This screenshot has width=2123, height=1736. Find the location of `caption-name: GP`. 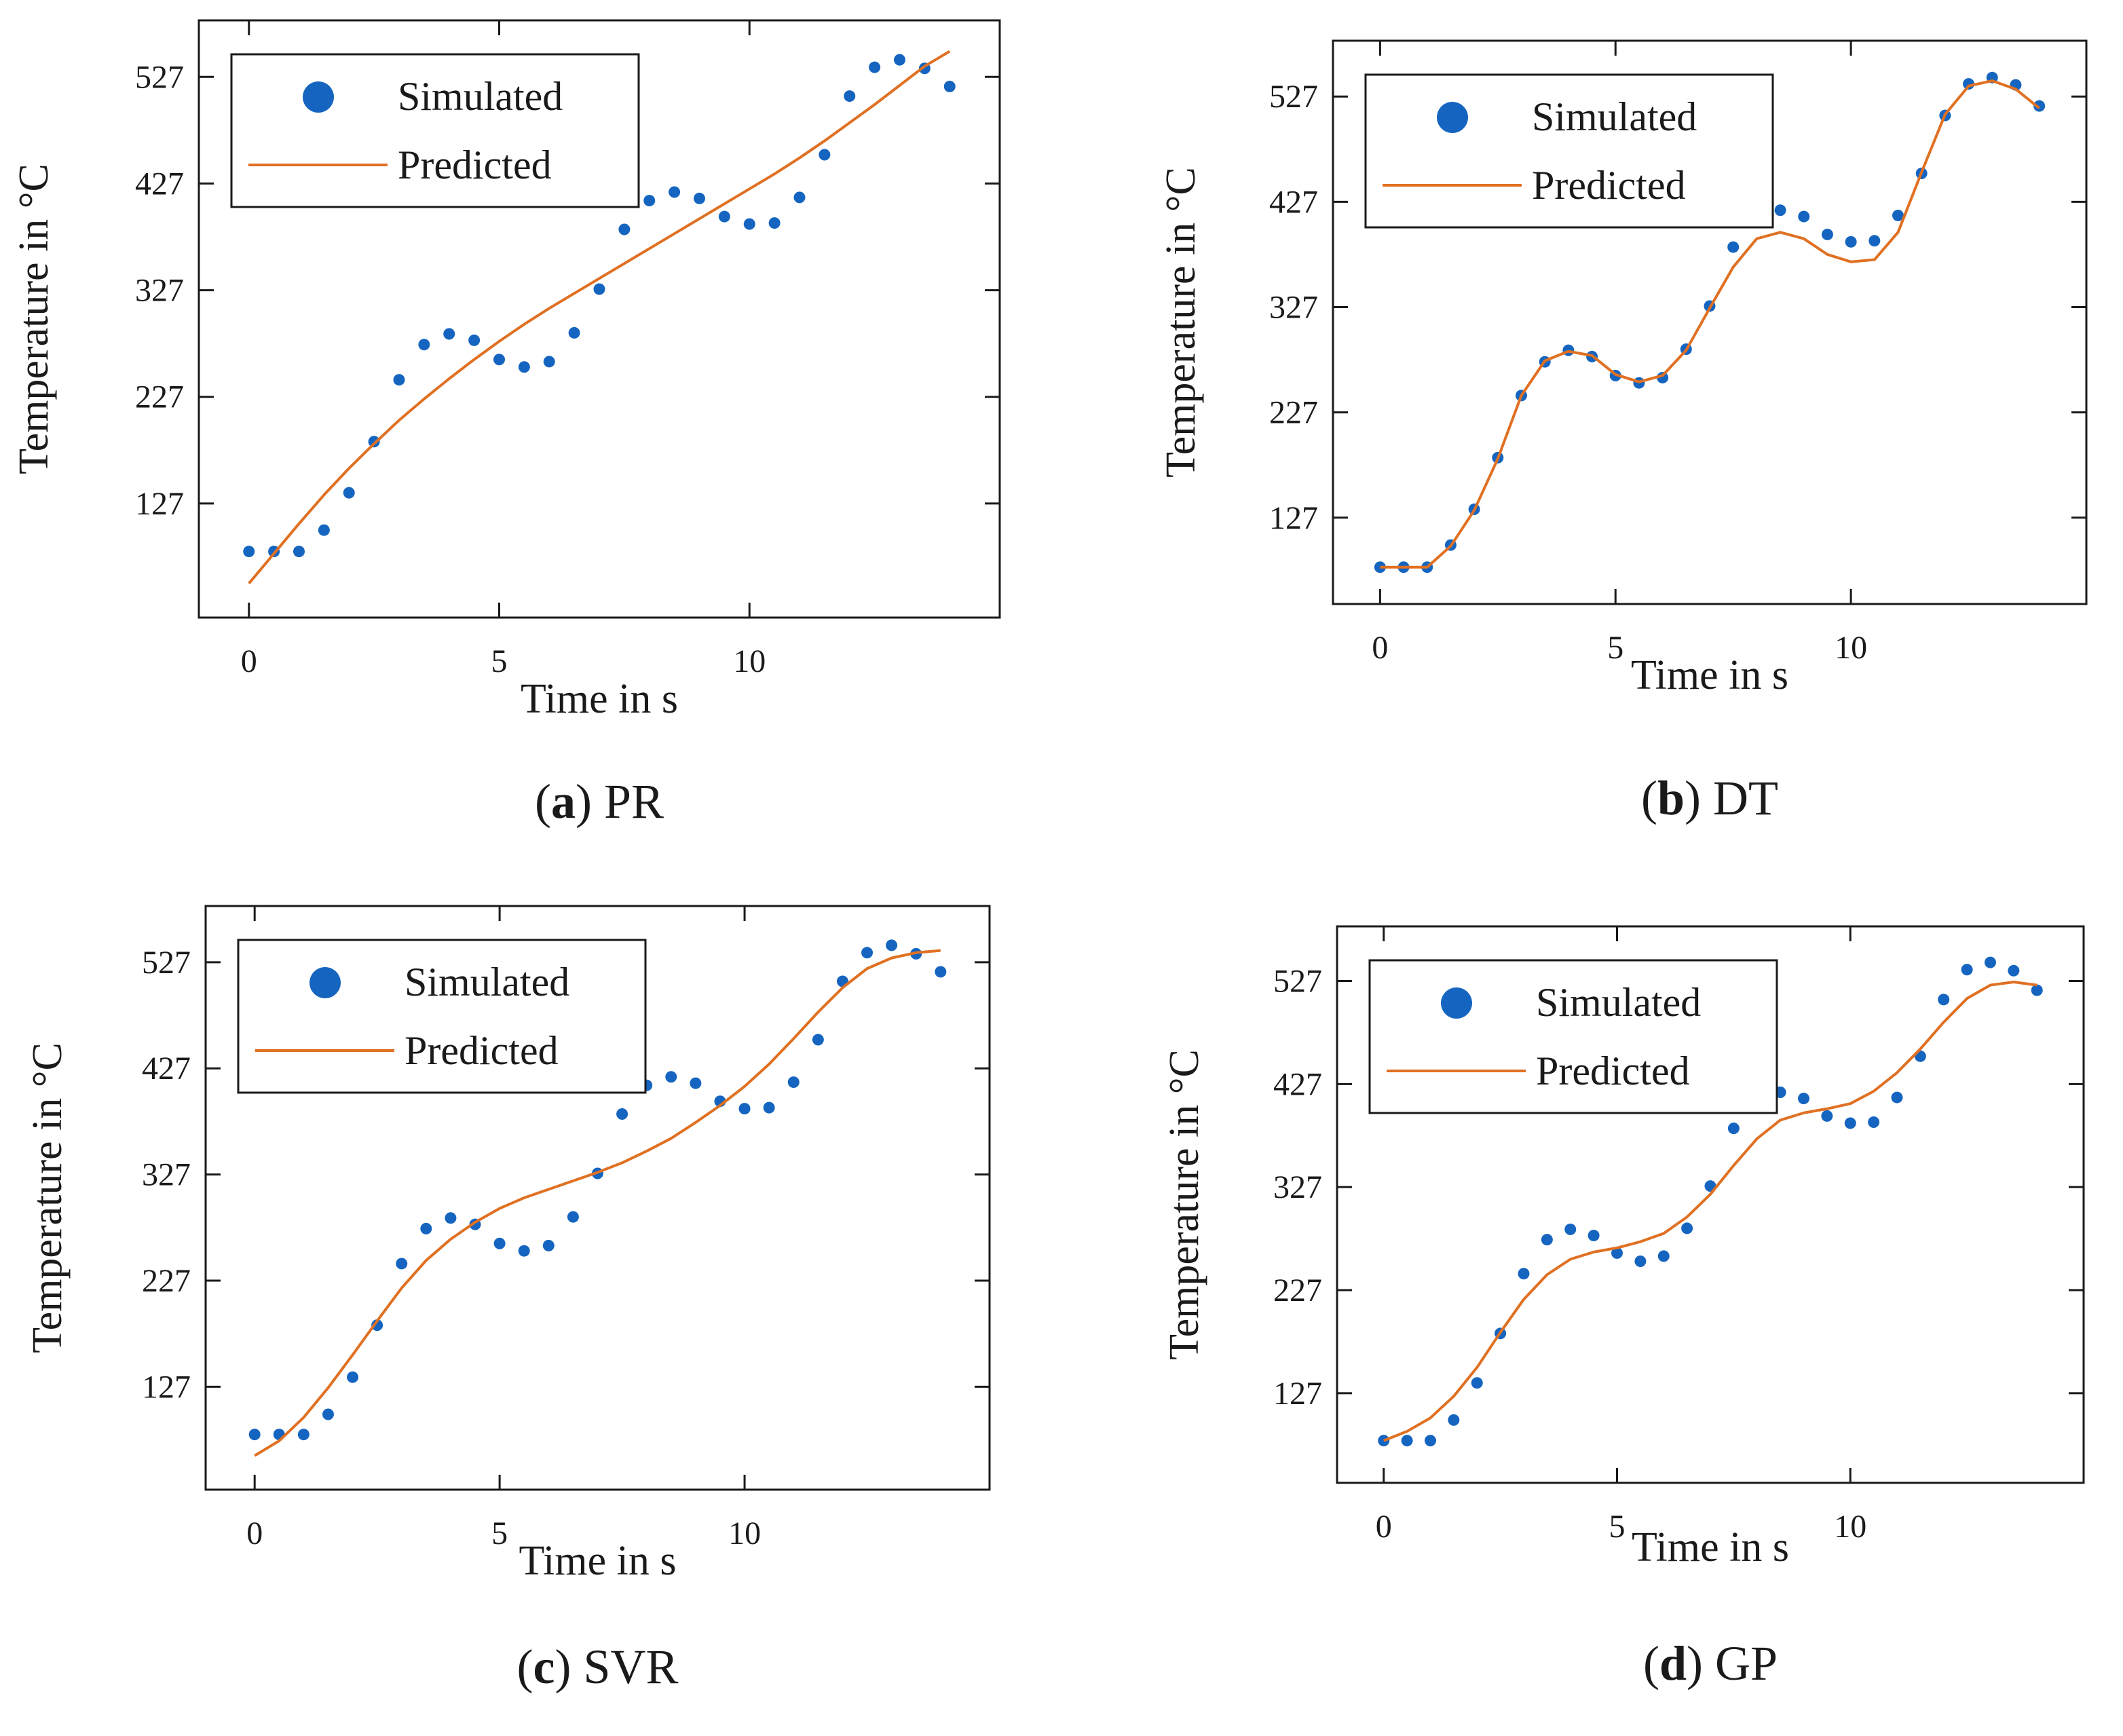

caption-name: GP is located at coordinates (1746, 1664).